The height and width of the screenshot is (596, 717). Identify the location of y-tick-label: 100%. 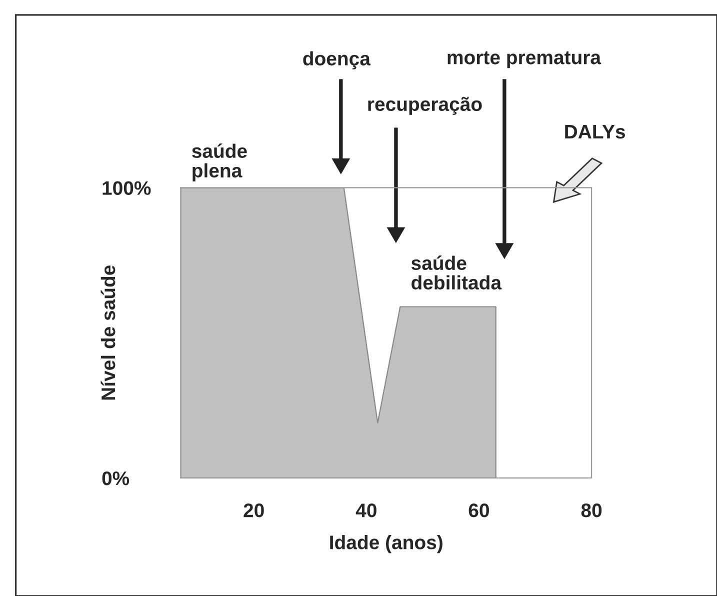
(126, 188).